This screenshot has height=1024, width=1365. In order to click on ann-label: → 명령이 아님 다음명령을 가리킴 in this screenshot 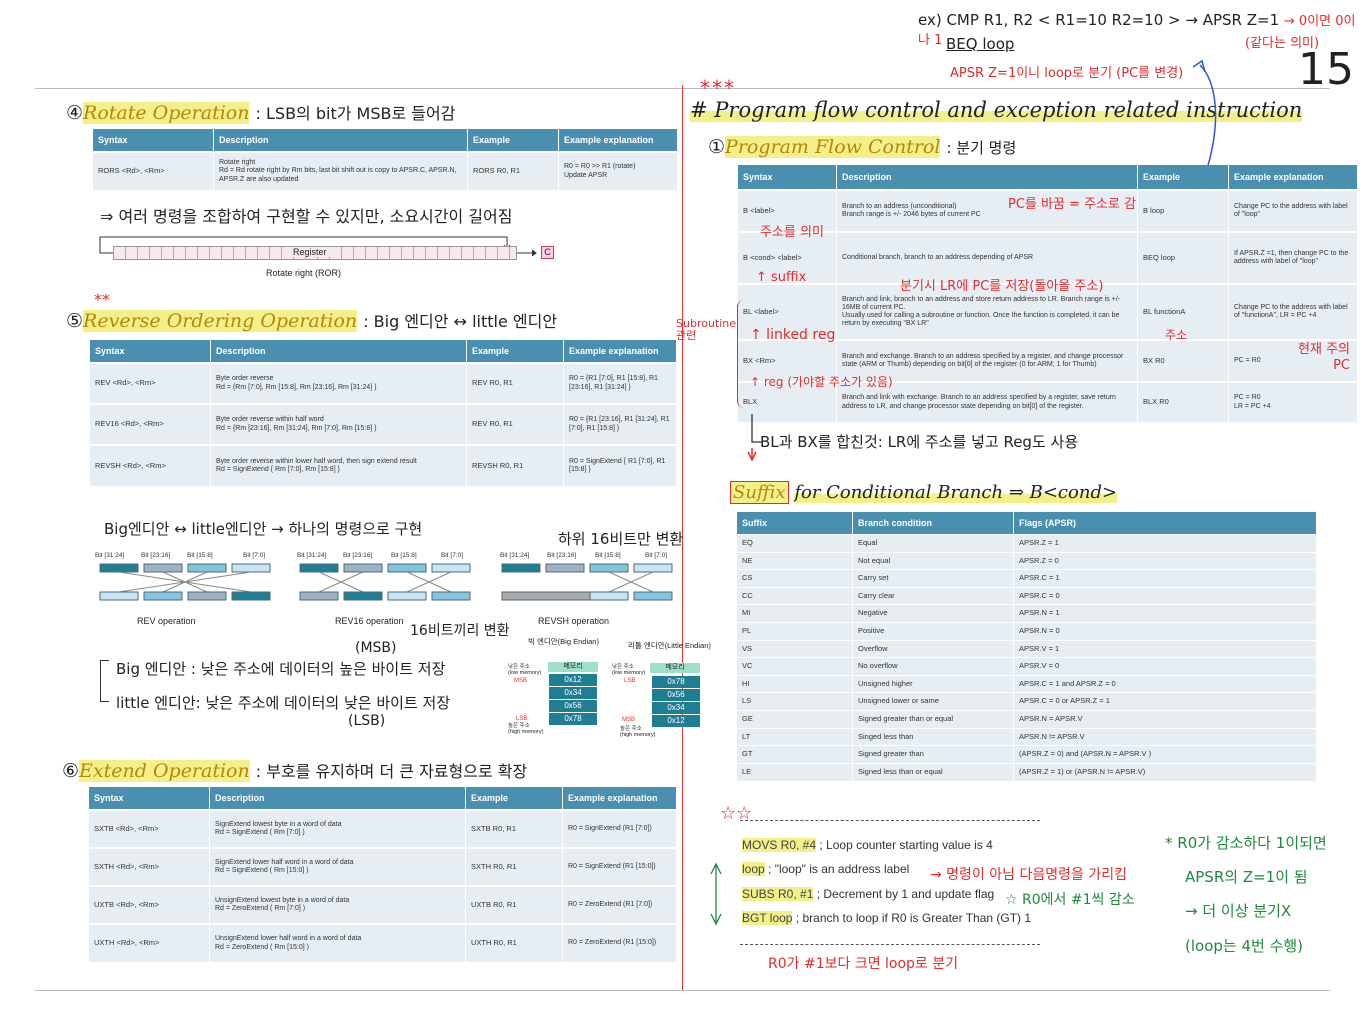, I will do `click(1028, 875)`.